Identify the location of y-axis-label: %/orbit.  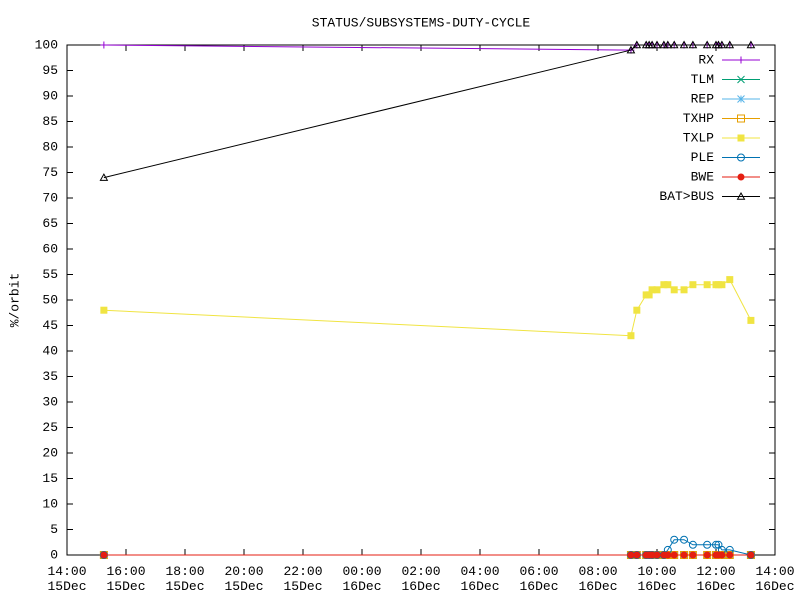
(14, 300).